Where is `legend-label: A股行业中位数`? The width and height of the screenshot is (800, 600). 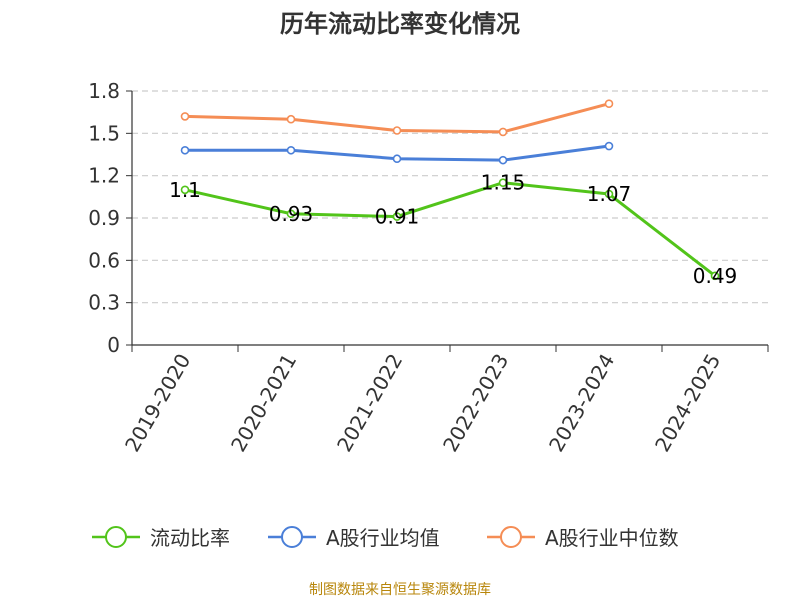 legend-label: A股行业中位数 is located at coordinates (612, 538).